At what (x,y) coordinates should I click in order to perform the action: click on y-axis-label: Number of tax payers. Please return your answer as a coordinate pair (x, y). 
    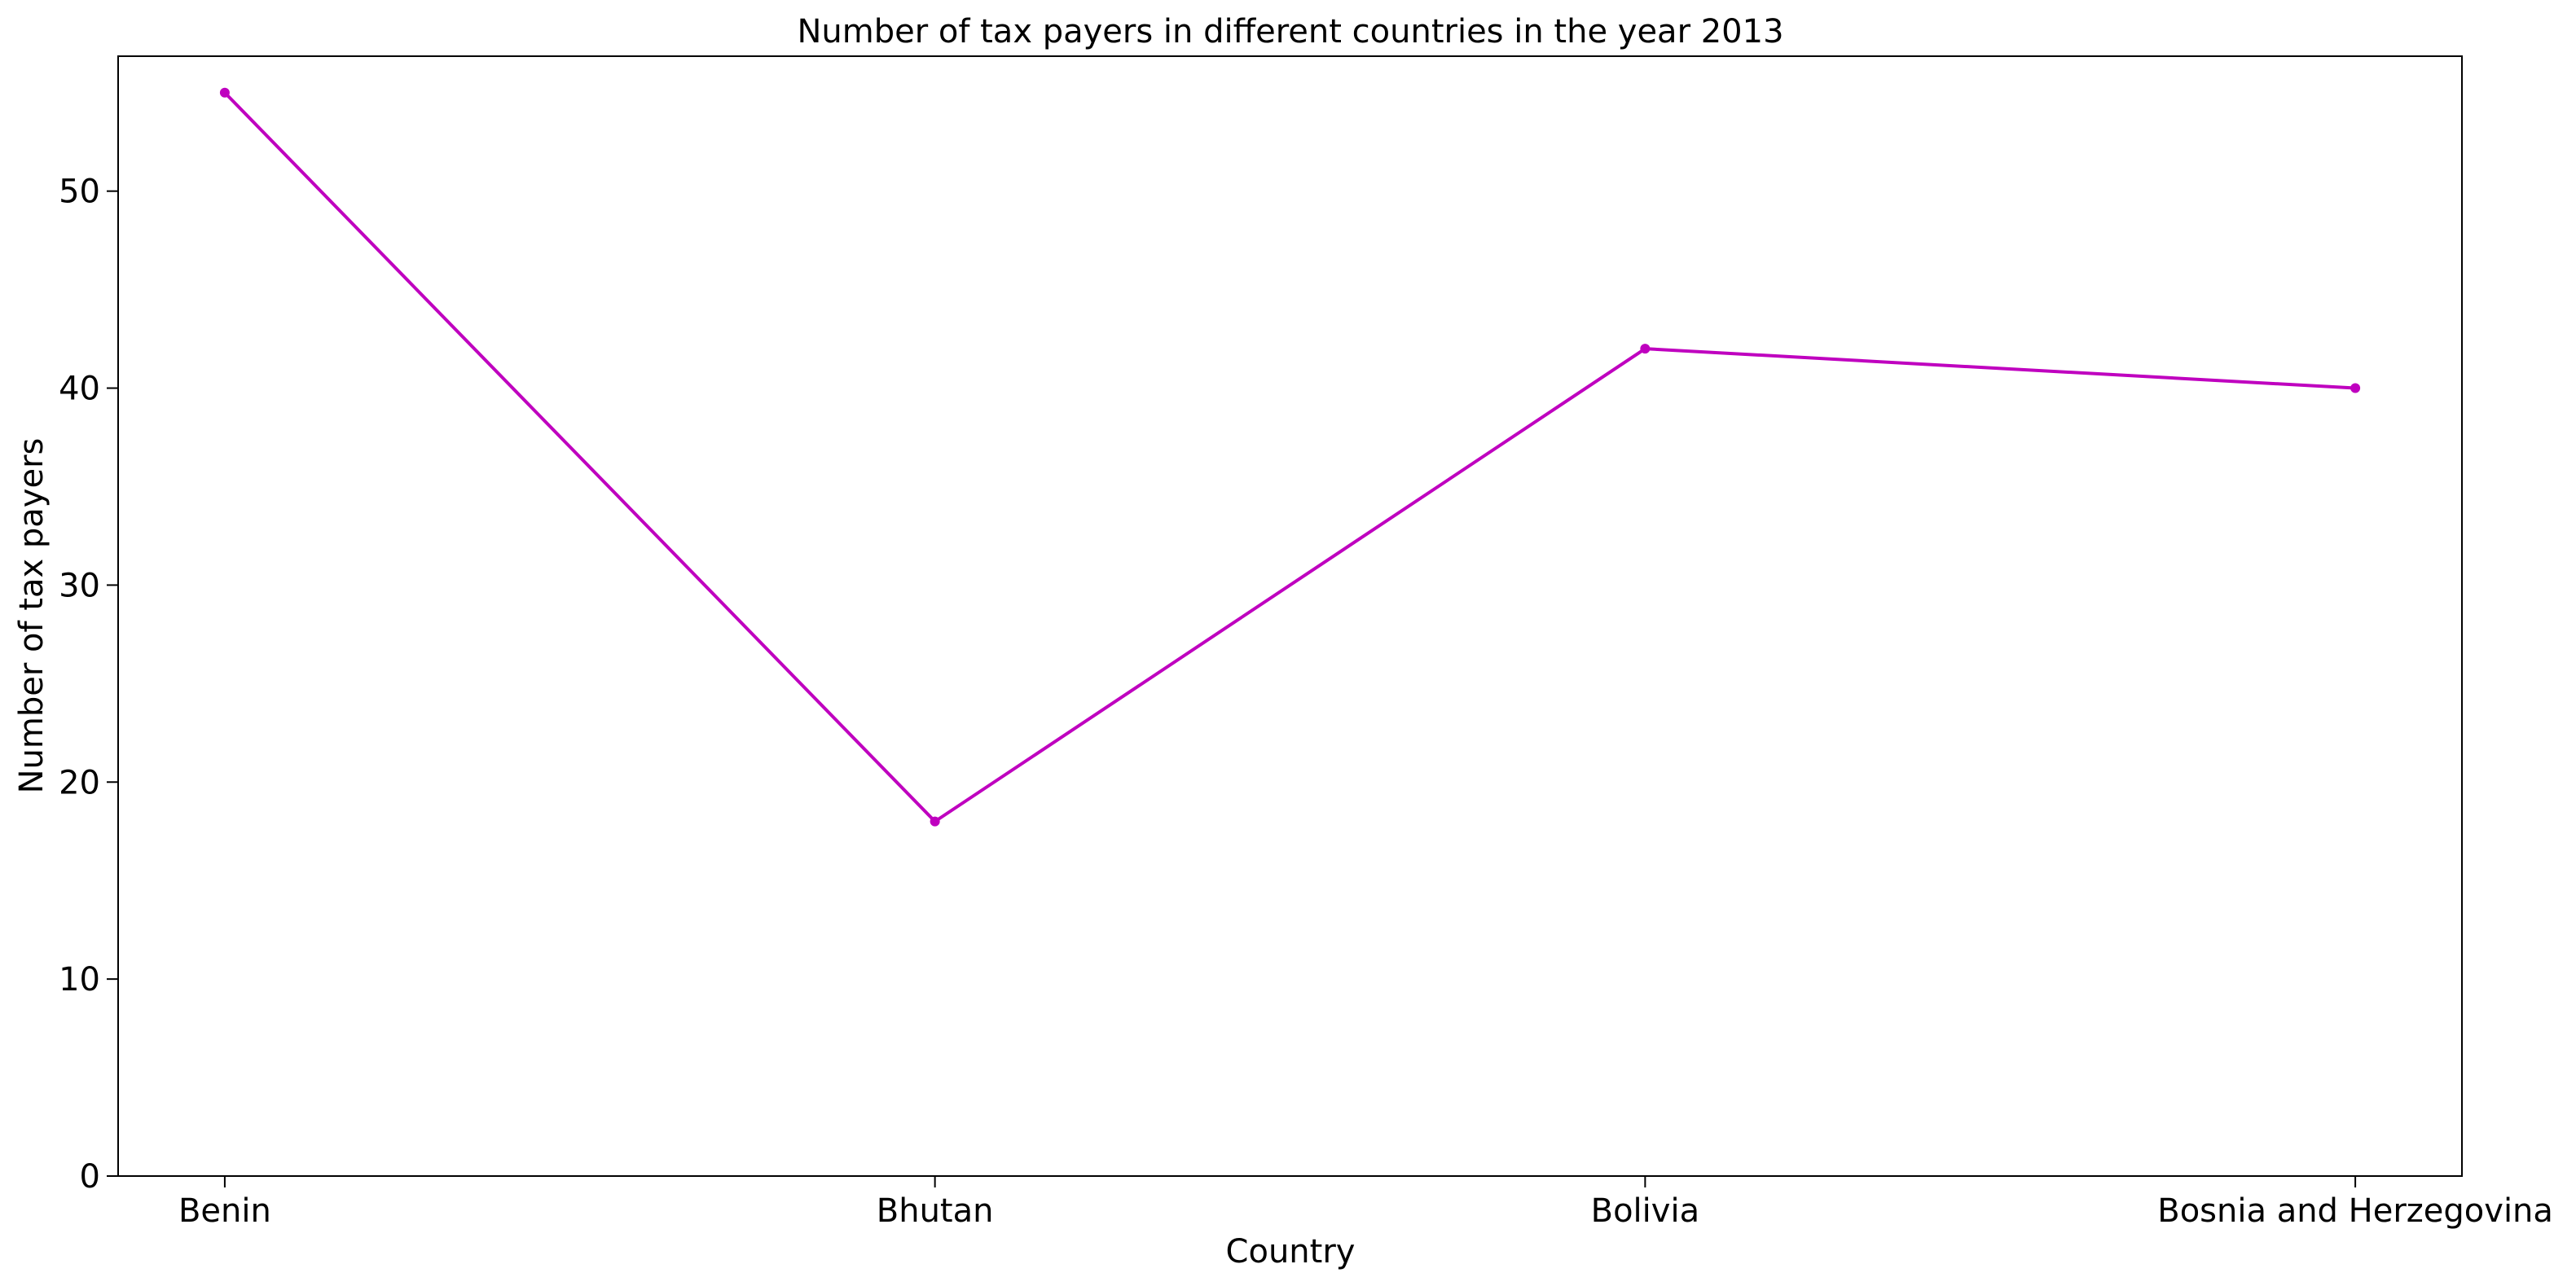
    Looking at the image, I should click on (32, 616).